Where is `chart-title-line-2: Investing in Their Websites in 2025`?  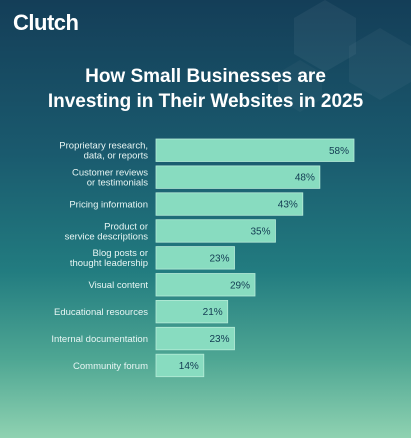
chart-title-line-2: Investing in Their Websites in 2025 is located at coordinates (205, 101).